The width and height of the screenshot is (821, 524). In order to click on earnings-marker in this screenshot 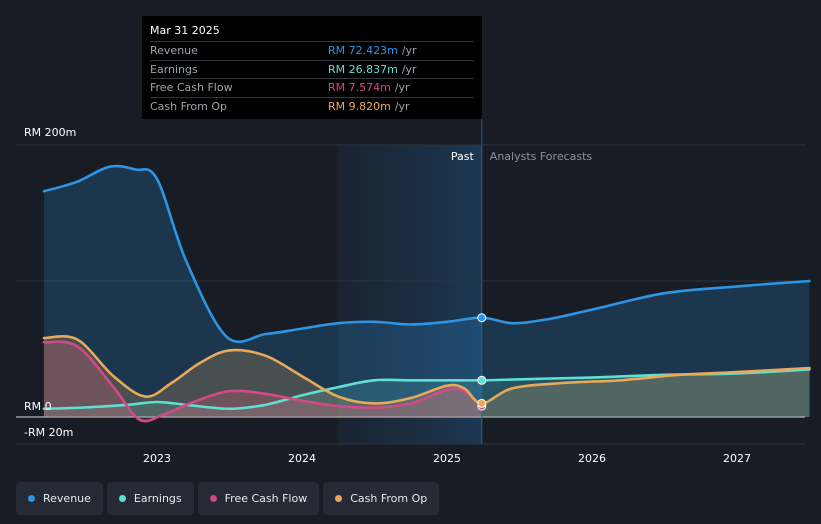, I will do `click(482, 380)`.